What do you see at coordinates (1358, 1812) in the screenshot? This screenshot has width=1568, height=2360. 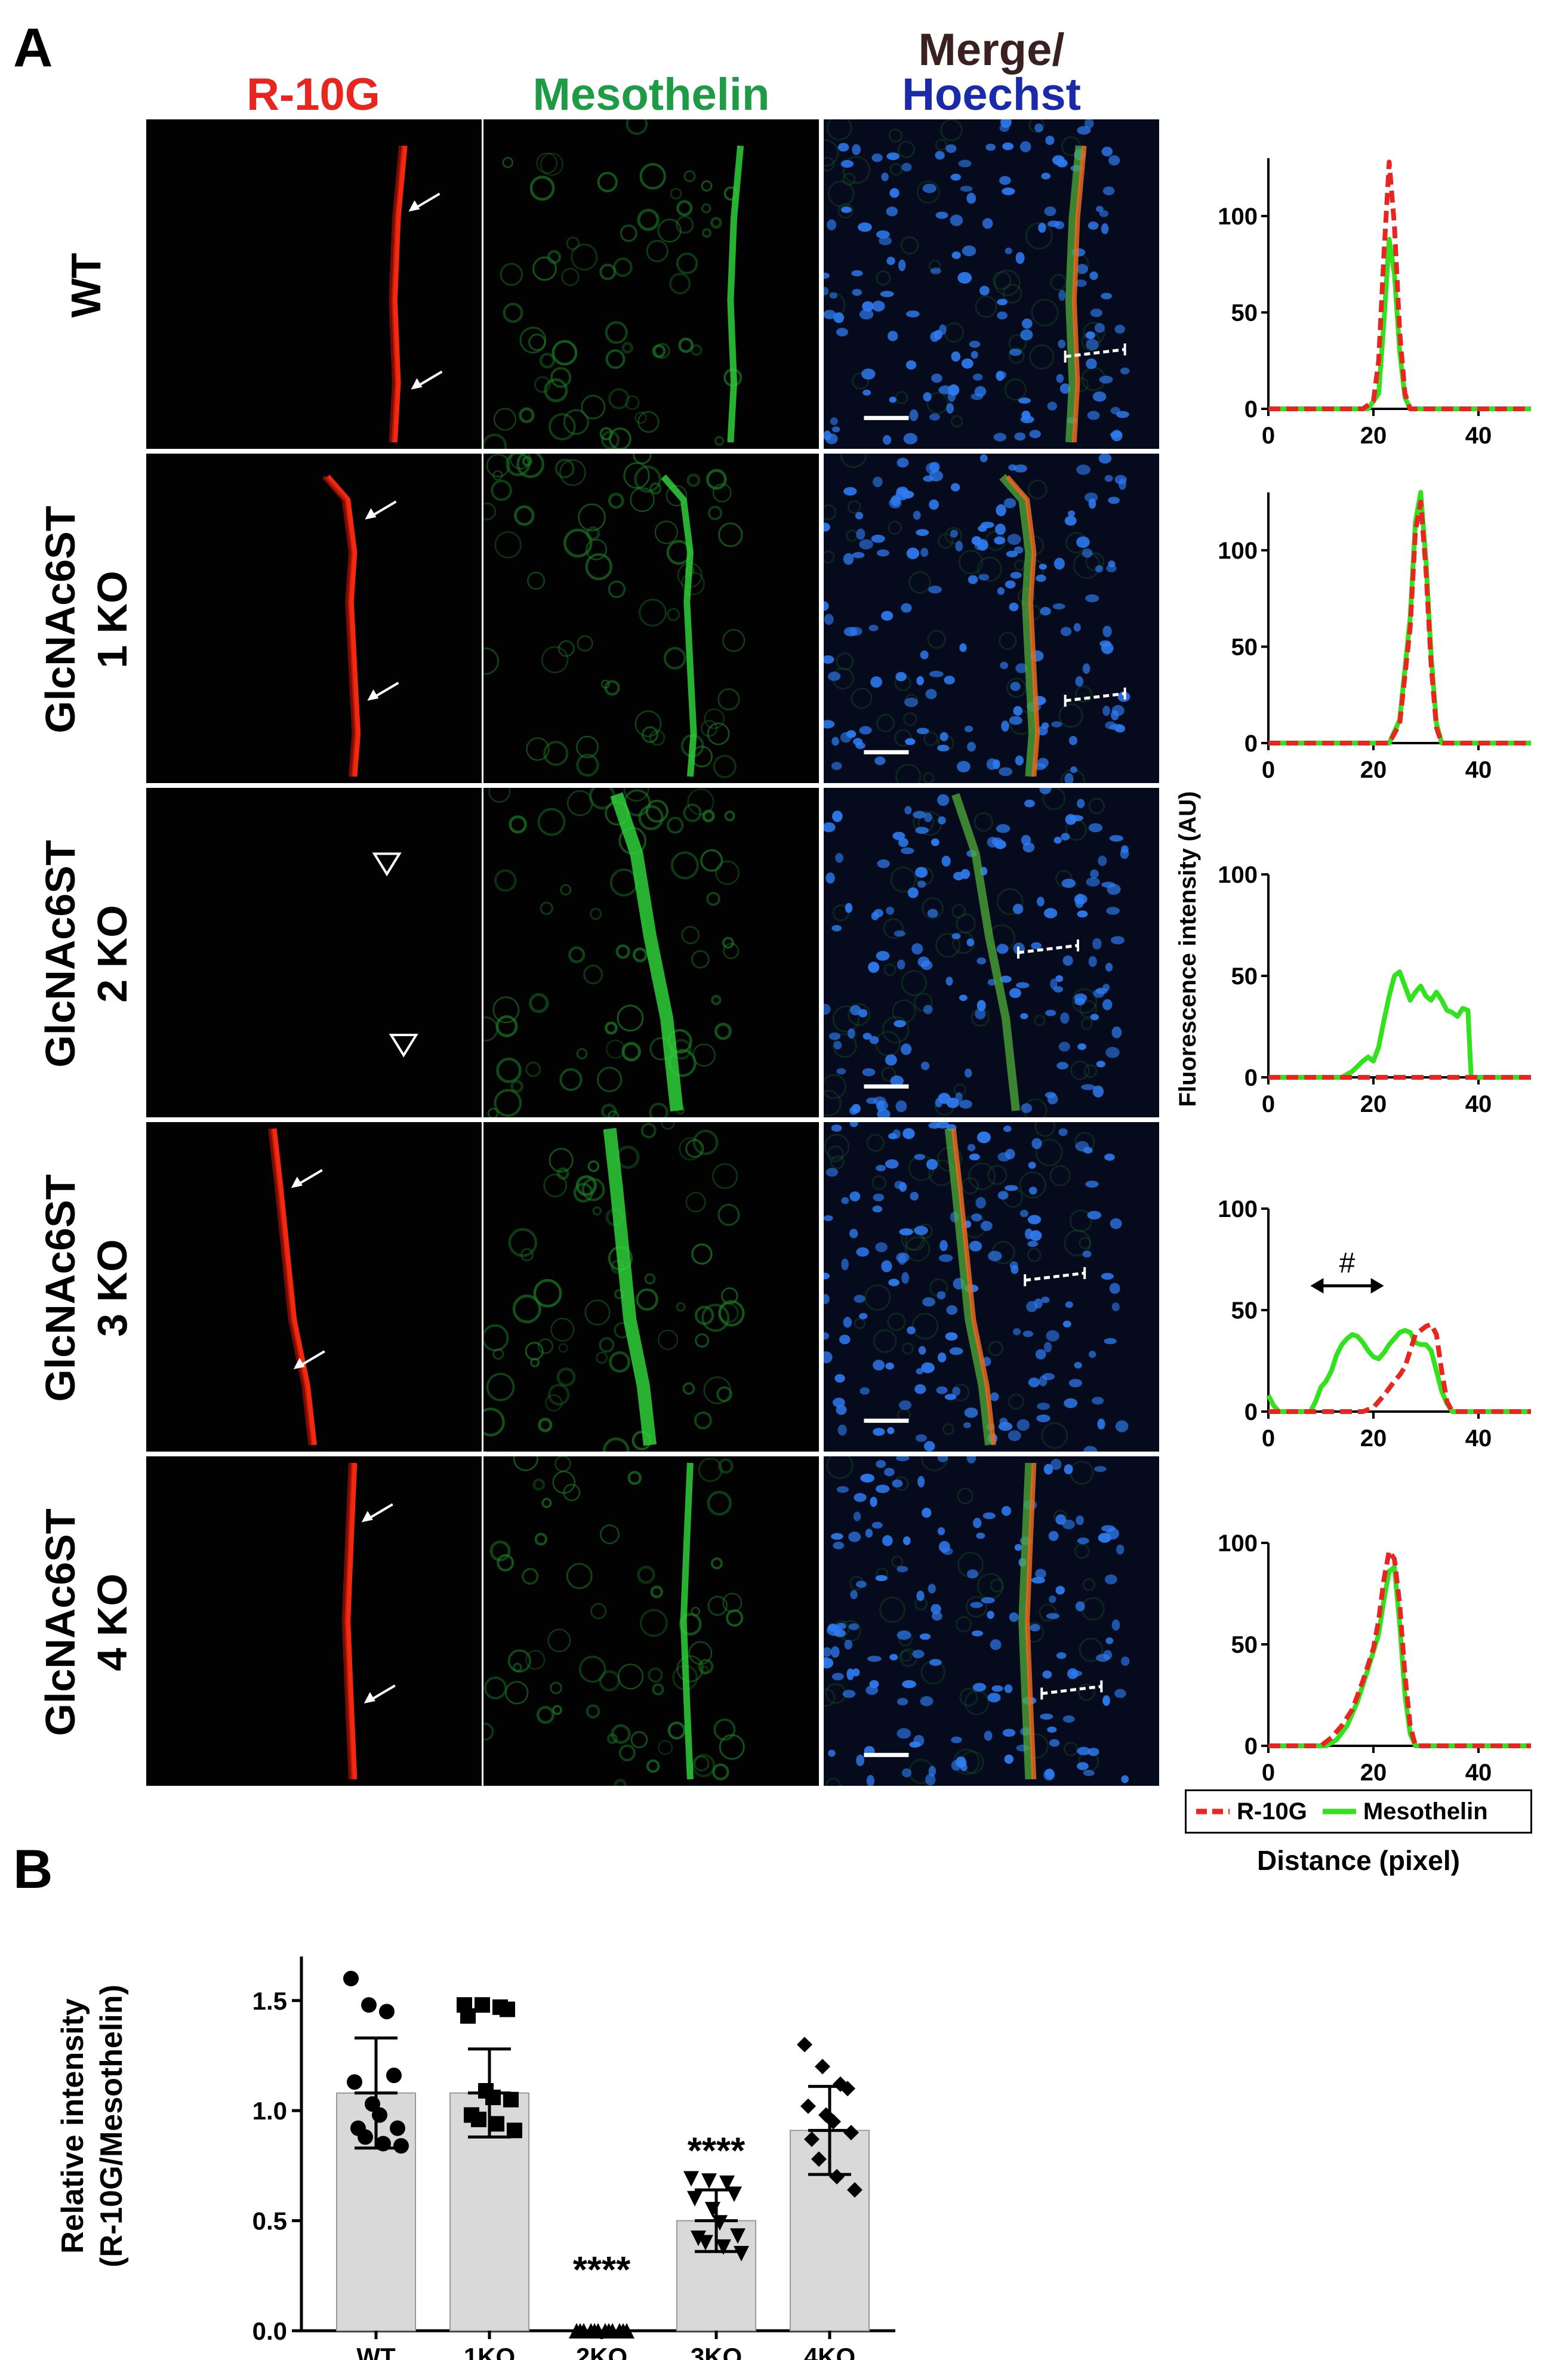 I see `profile-legend: R-10G Mesothelin` at bounding box center [1358, 1812].